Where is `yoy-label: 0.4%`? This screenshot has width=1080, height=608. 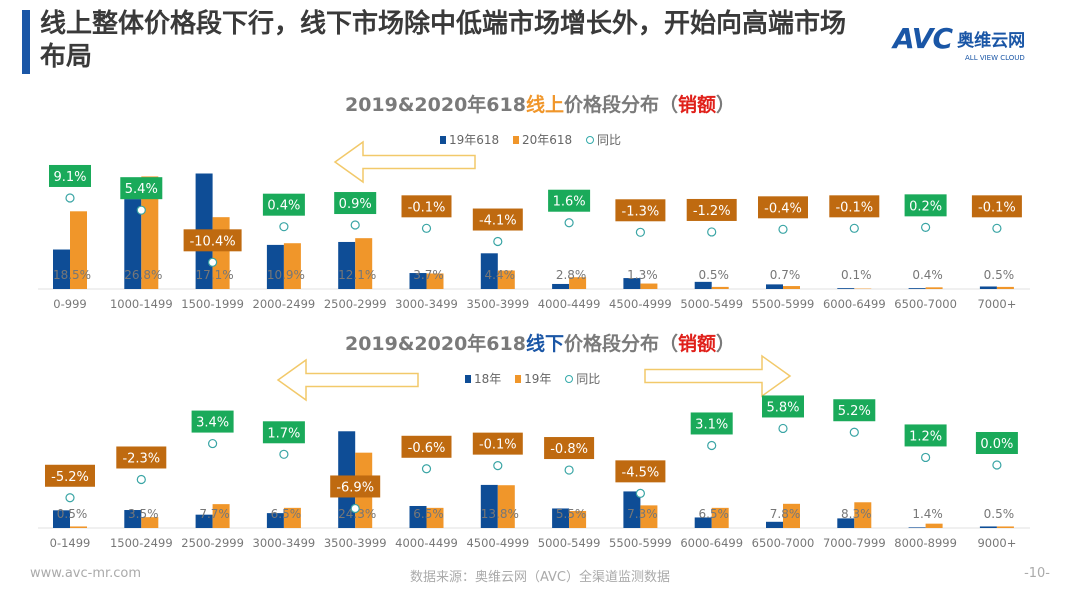 yoy-label: 0.4% is located at coordinates (283, 206).